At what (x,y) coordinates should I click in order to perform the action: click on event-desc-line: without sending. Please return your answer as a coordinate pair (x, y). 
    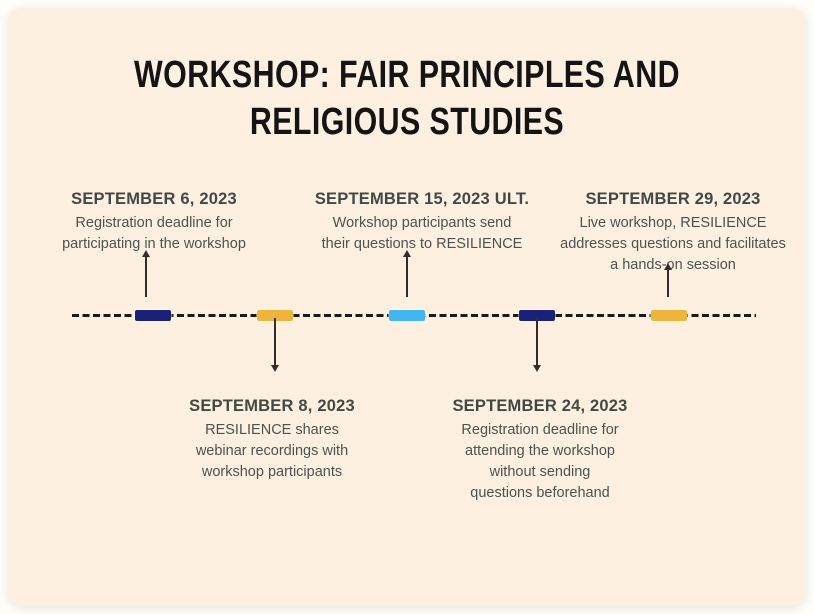
    Looking at the image, I should click on (540, 472).